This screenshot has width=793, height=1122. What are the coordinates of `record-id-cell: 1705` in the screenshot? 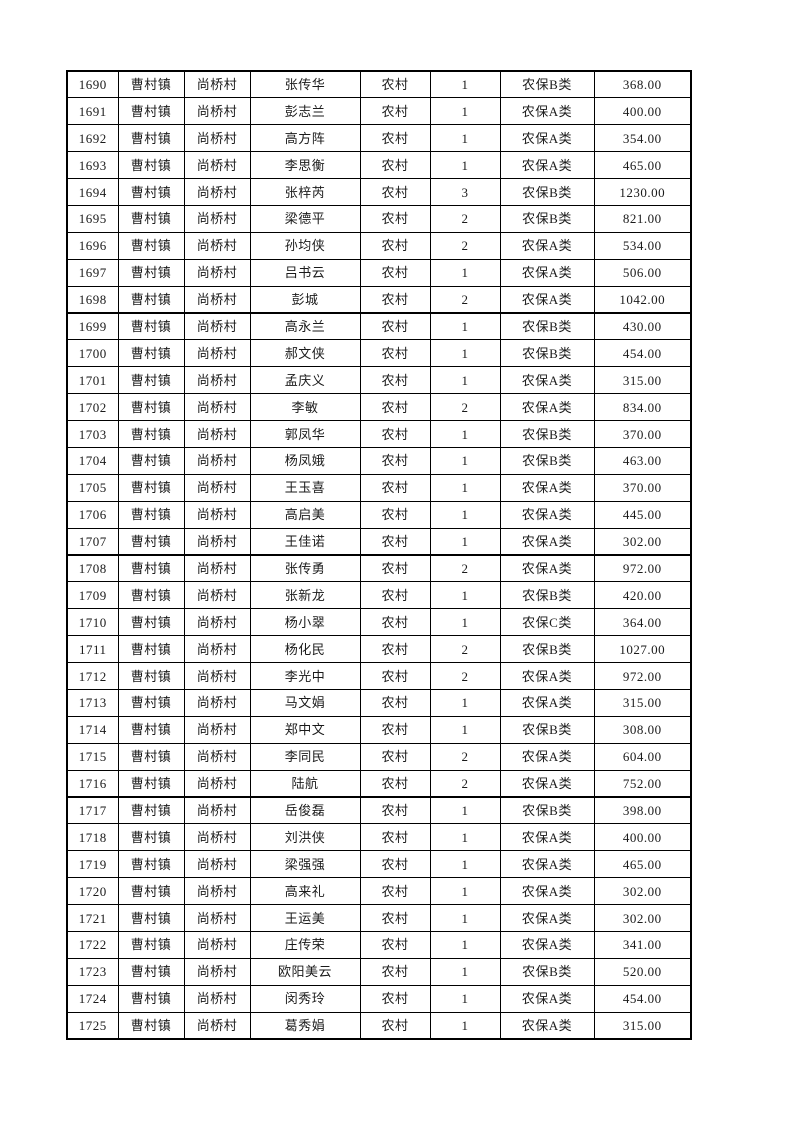 It's located at (92, 487).